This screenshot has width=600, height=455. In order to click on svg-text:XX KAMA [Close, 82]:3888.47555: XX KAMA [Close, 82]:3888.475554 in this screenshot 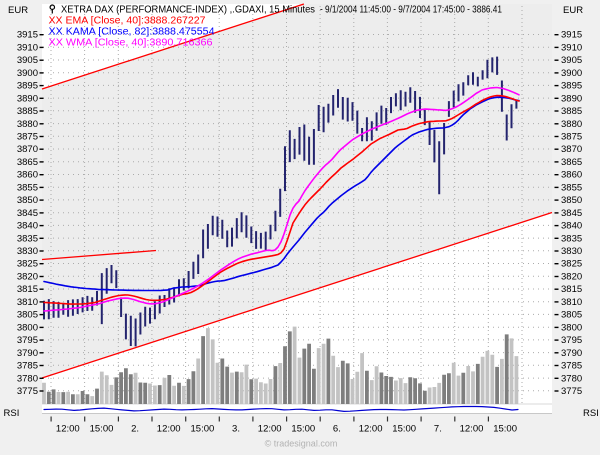, I will do `click(132, 32)`.